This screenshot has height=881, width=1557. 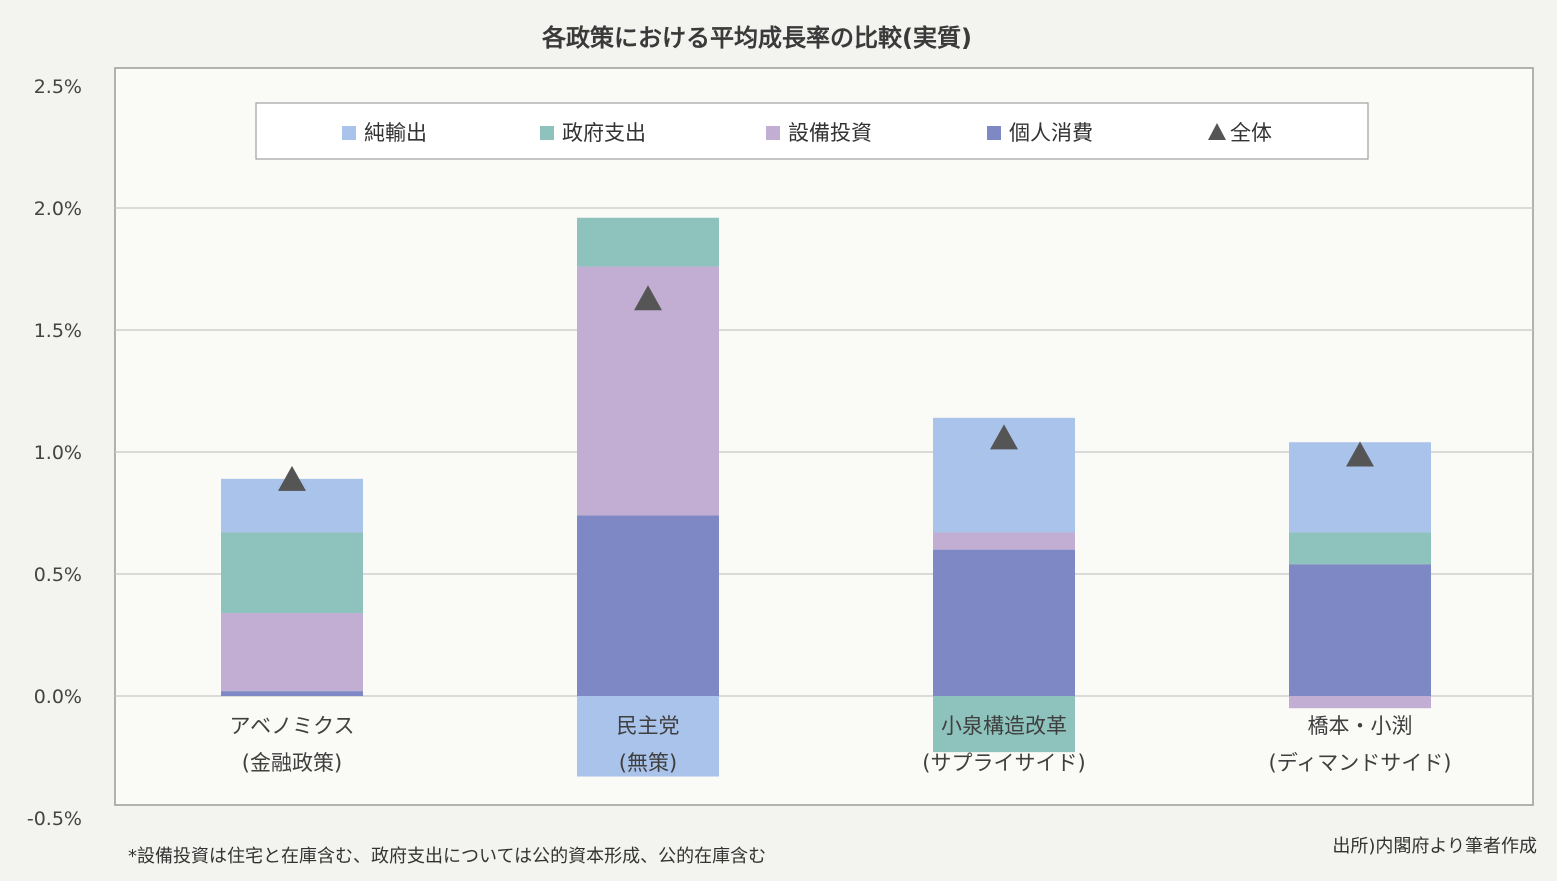 What do you see at coordinates (395, 133) in the screenshot?
I see `legend-label: 純輸出` at bounding box center [395, 133].